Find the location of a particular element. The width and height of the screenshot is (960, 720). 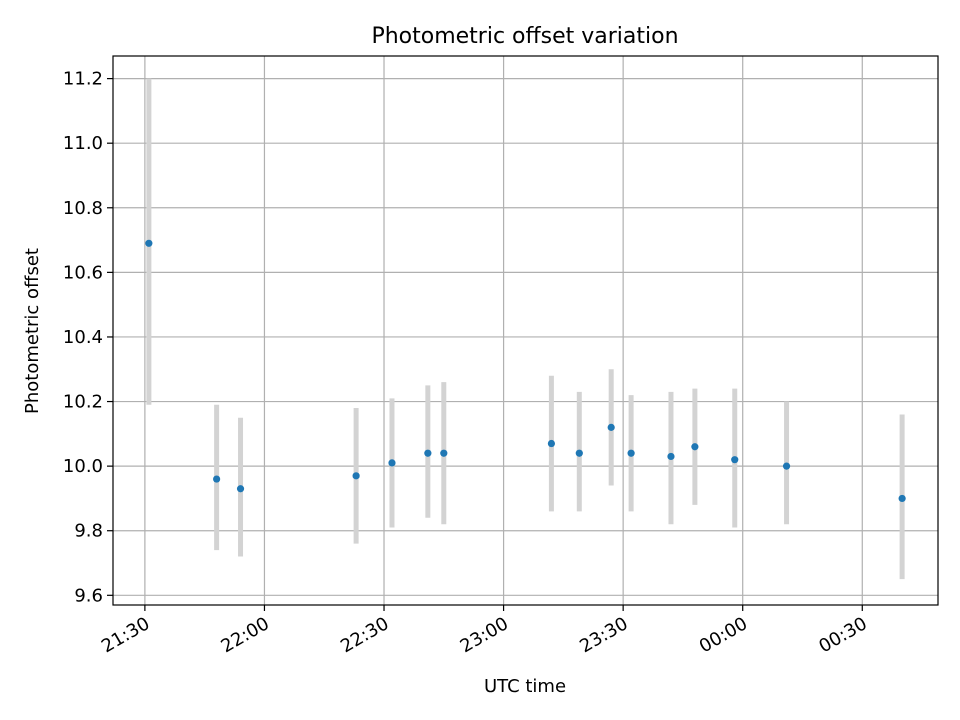

y-tick-label: 10.4 is located at coordinates (83, 337).